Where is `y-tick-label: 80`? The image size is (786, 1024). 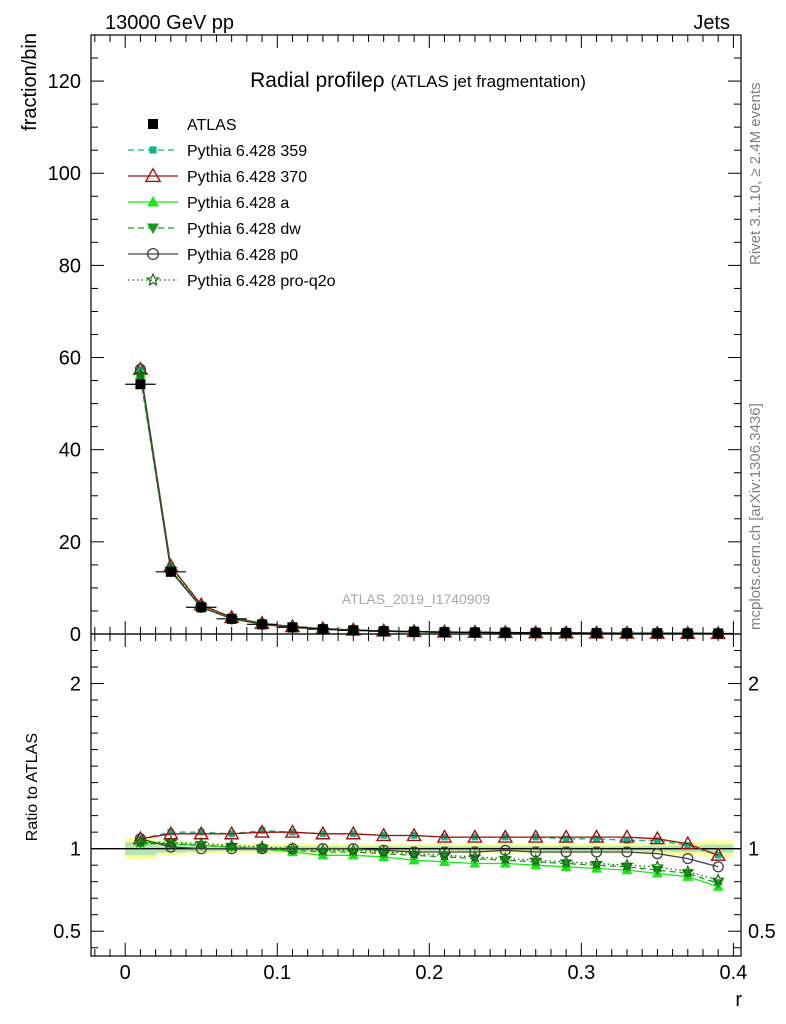
y-tick-label: 80 is located at coordinates (70, 266).